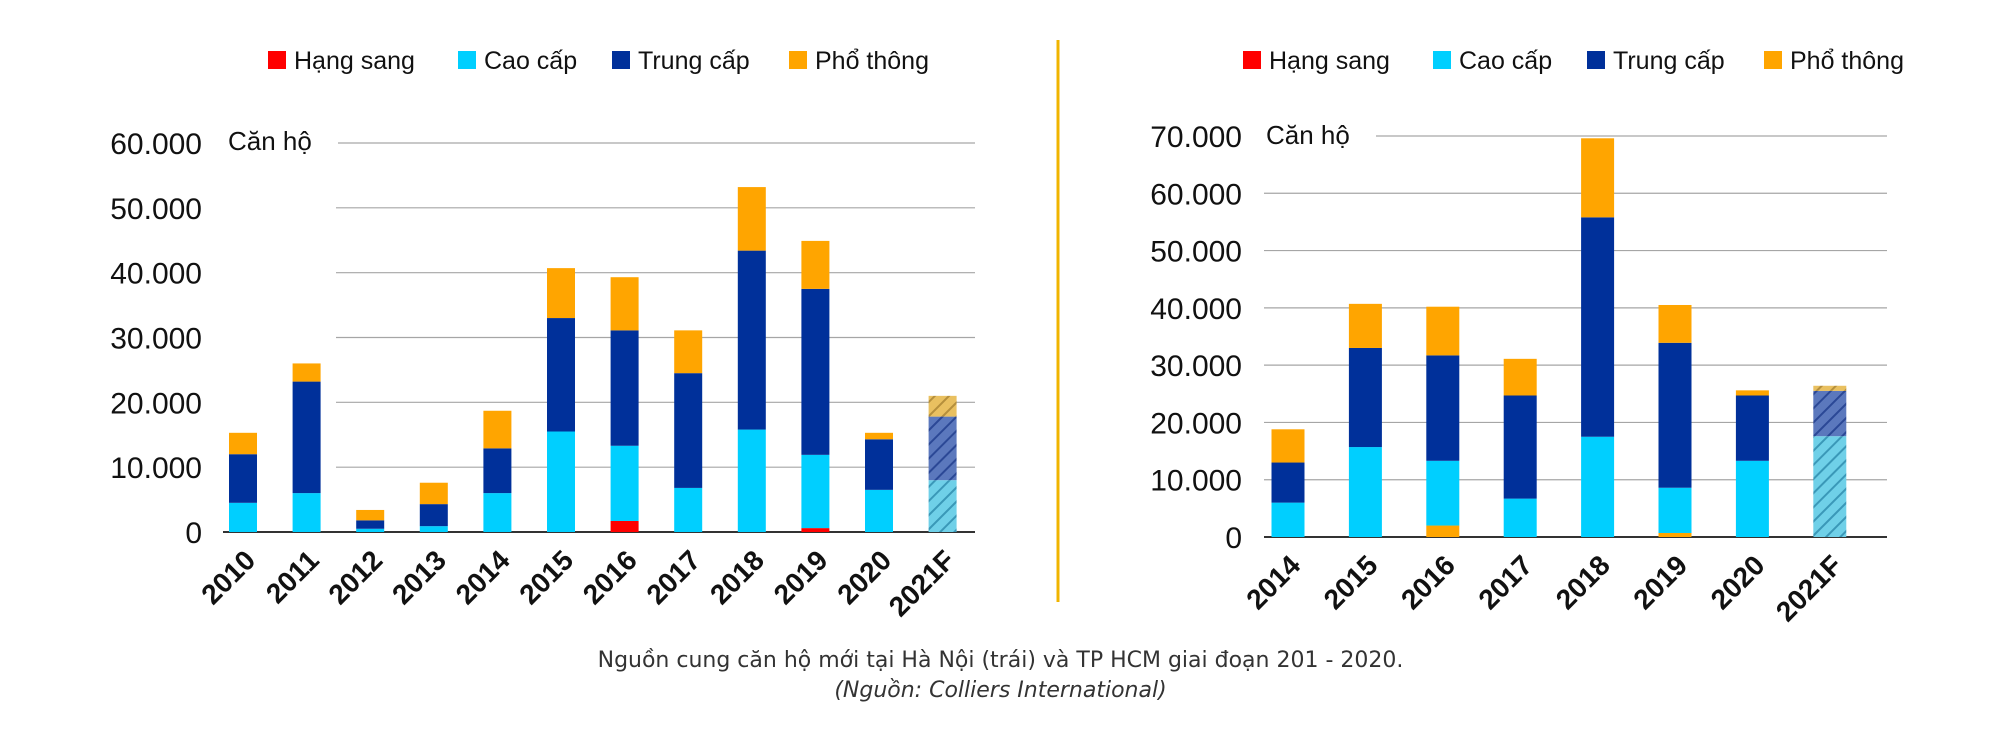 Image resolution: width=2001 pixels, height=732 pixels. Describe the element at coordinates (306, 512) in the screenshot. I see `bar-segment-hanoi-2011-cao-cap` at that location.